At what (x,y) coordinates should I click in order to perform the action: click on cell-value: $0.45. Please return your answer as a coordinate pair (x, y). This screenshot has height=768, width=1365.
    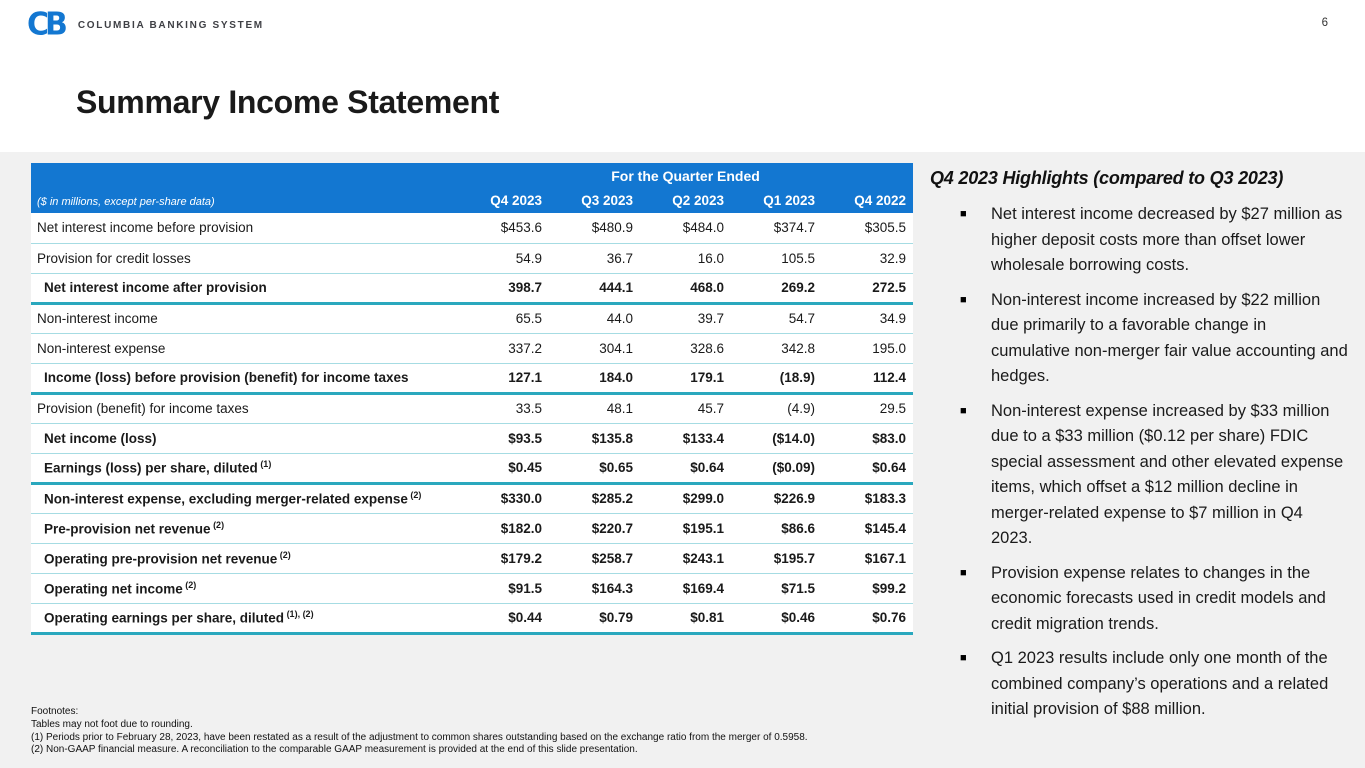
    Looking at the image, I should click on (503, 469).